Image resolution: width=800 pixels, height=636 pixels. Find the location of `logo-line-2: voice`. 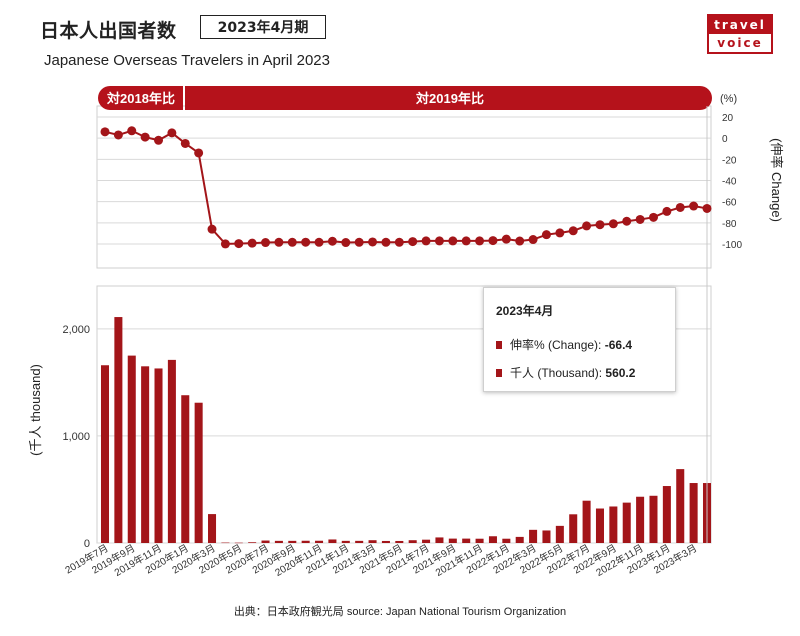

logo-line-2: voice is located at coordinates (740, 43).